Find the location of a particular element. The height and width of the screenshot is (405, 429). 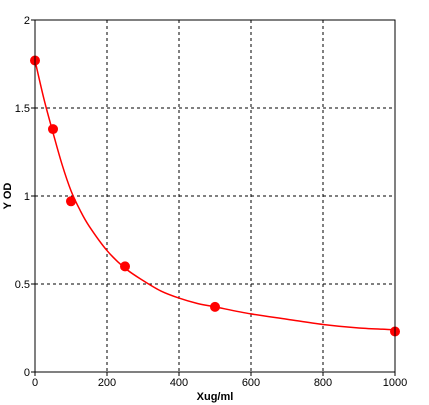

x-tick-label: 200 is located at coordinates (107, 383).